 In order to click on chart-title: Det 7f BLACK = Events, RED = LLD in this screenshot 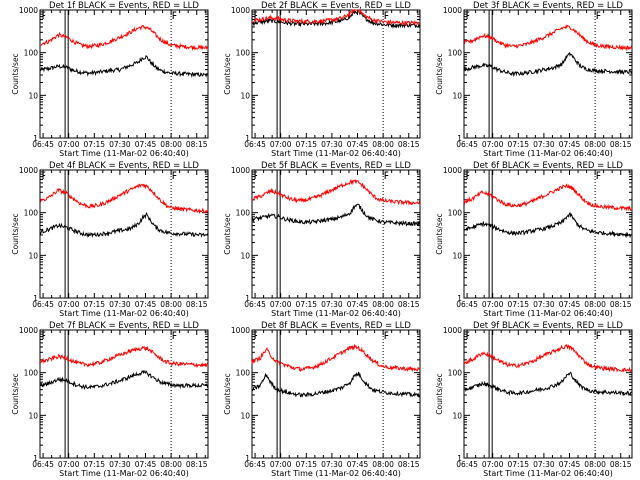, I will do `click(124, 326)`.